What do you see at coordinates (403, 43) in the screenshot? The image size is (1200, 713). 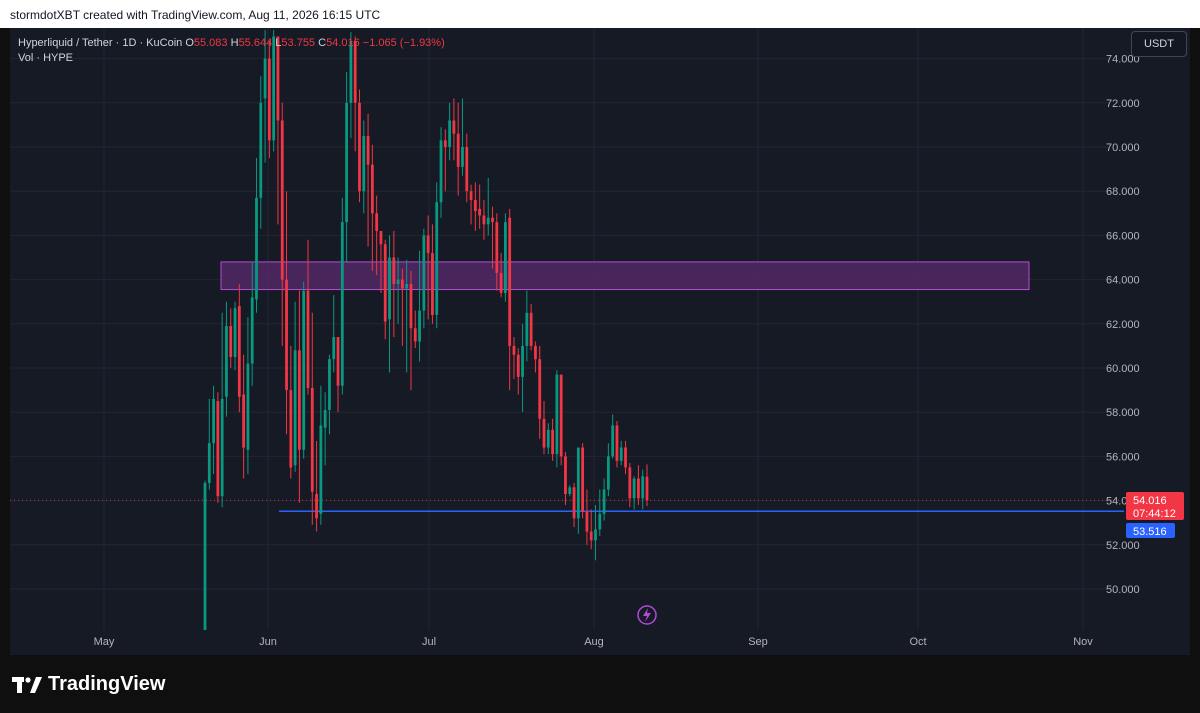 I see `change-value: −1.065 (−1.93%)` at bounding box center [403, 43].